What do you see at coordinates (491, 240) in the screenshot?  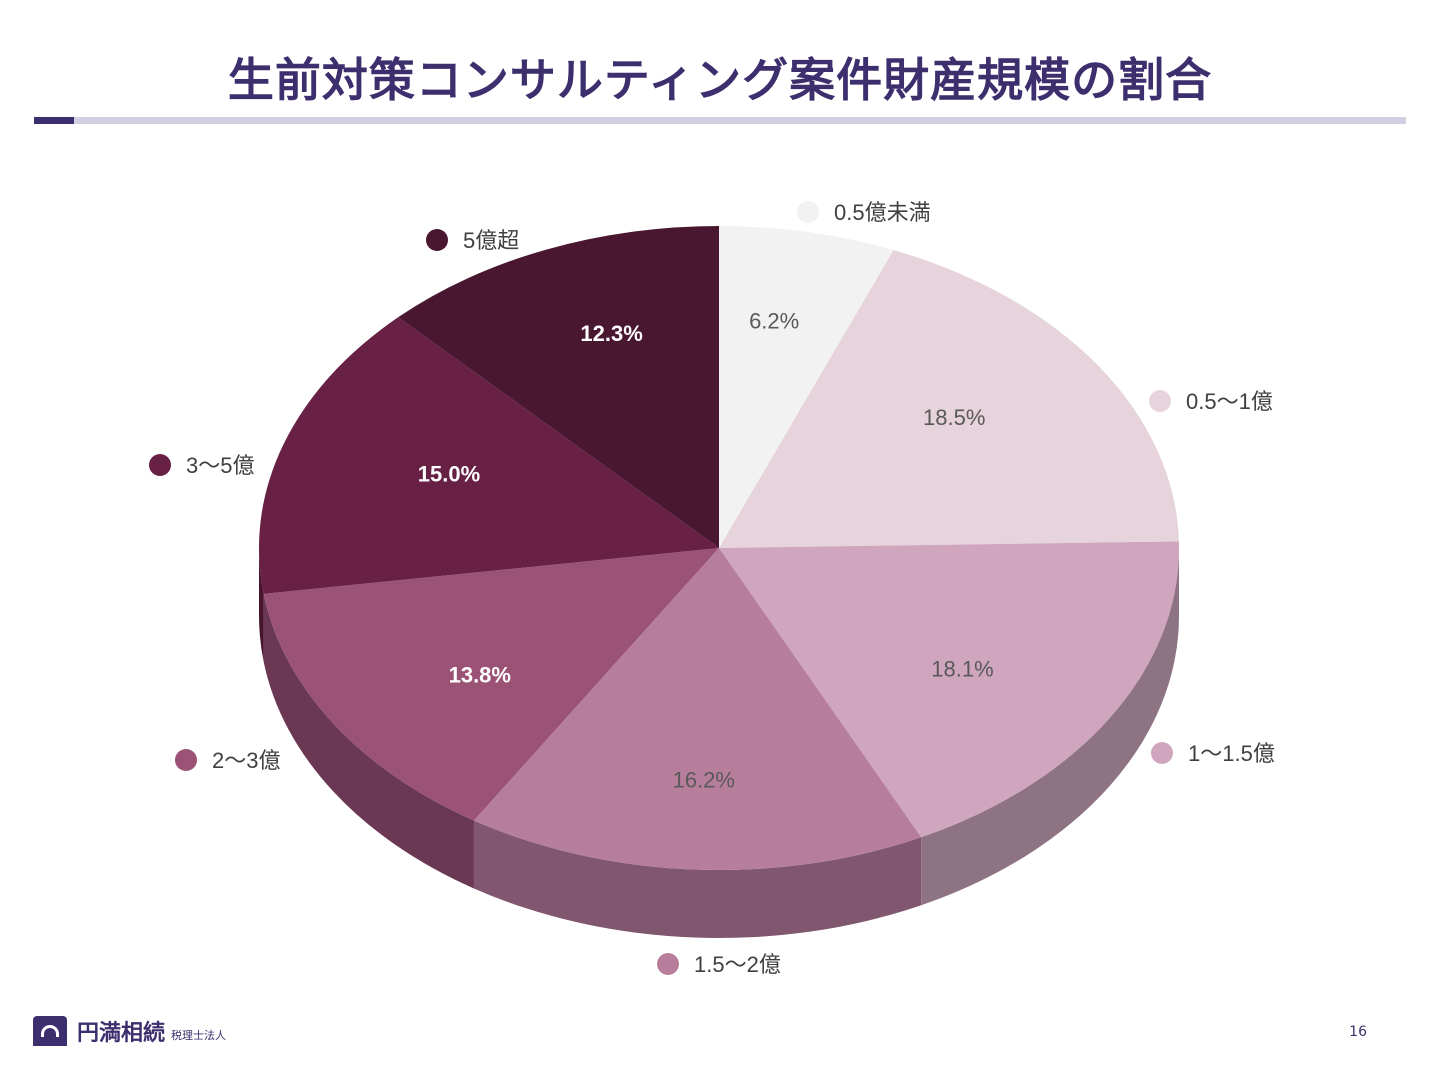 I see `slice-7-legend-label: 5億超` at bounding box center [491, 240].